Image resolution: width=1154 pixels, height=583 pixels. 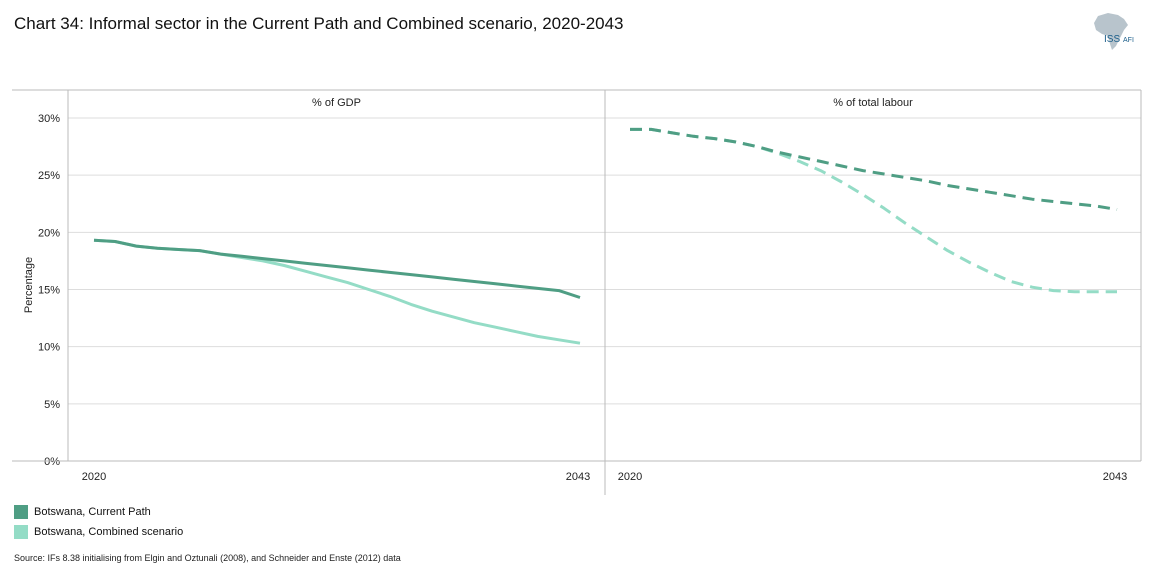 I want to click on legend-item-combined-scenario: Botswana, Combined scenario, so click(x=98, y=532).